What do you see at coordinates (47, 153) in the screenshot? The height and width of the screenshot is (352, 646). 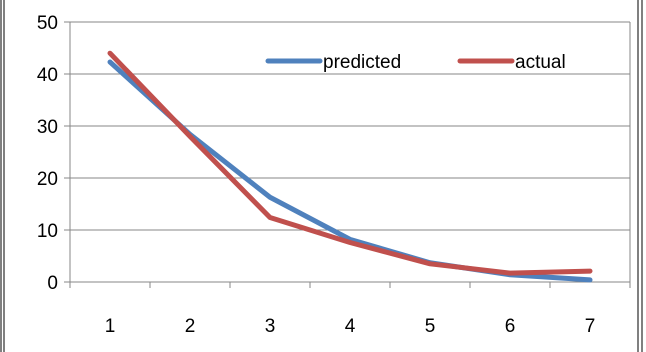 I see `y-tick-labels: 0 10 20 30 40 50` at bounding box center [47, 153].